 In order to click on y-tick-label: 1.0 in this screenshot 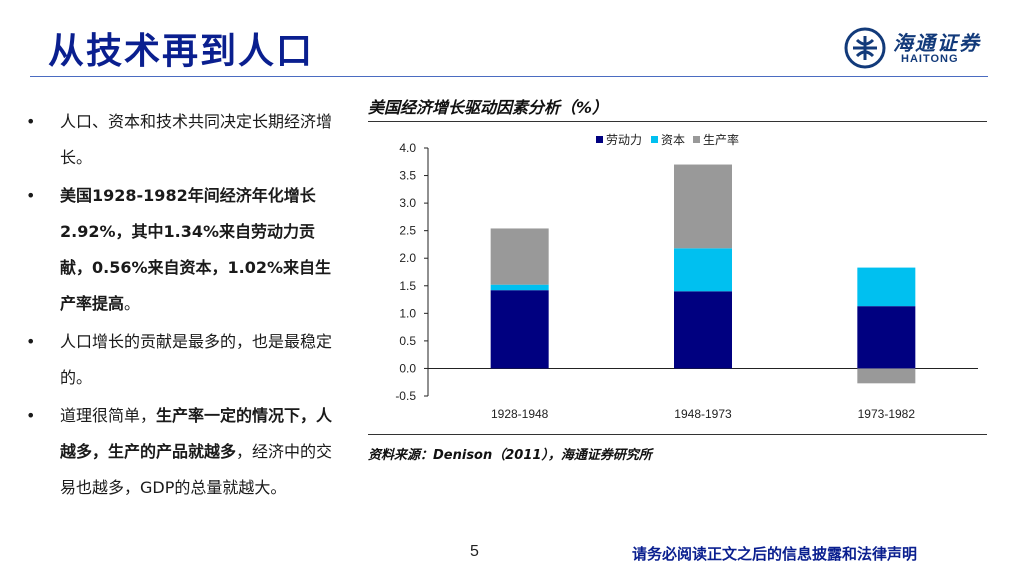, I will do `click(407, 313)`.